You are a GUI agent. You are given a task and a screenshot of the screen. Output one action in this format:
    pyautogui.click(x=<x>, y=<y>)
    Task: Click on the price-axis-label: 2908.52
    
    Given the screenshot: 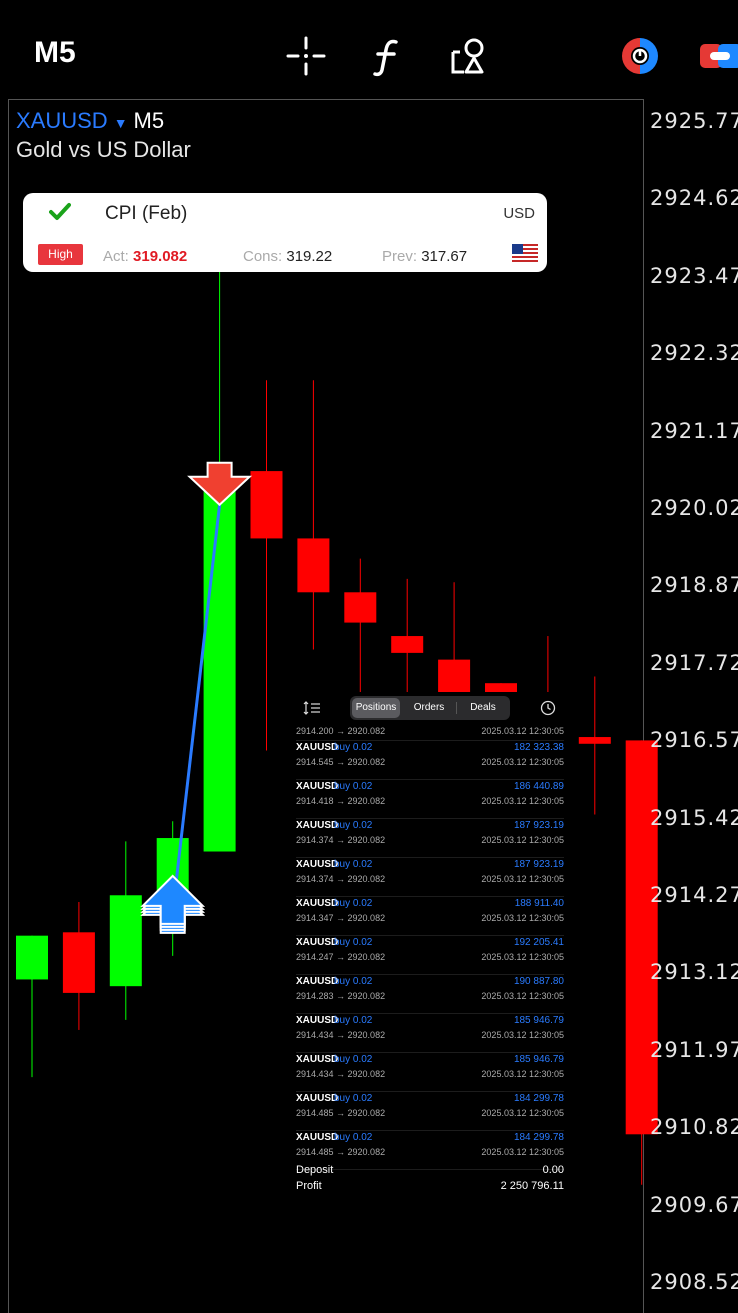 What is the action you would take?
    pyautogui.click(x=694, y=1282)
    